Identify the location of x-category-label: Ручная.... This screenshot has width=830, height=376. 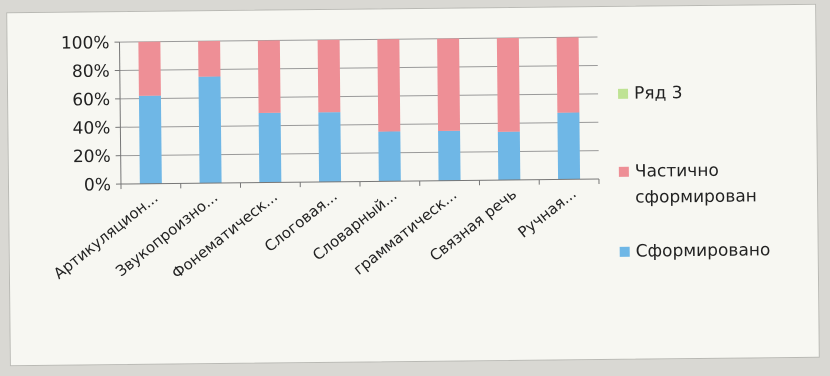
(546, 212).